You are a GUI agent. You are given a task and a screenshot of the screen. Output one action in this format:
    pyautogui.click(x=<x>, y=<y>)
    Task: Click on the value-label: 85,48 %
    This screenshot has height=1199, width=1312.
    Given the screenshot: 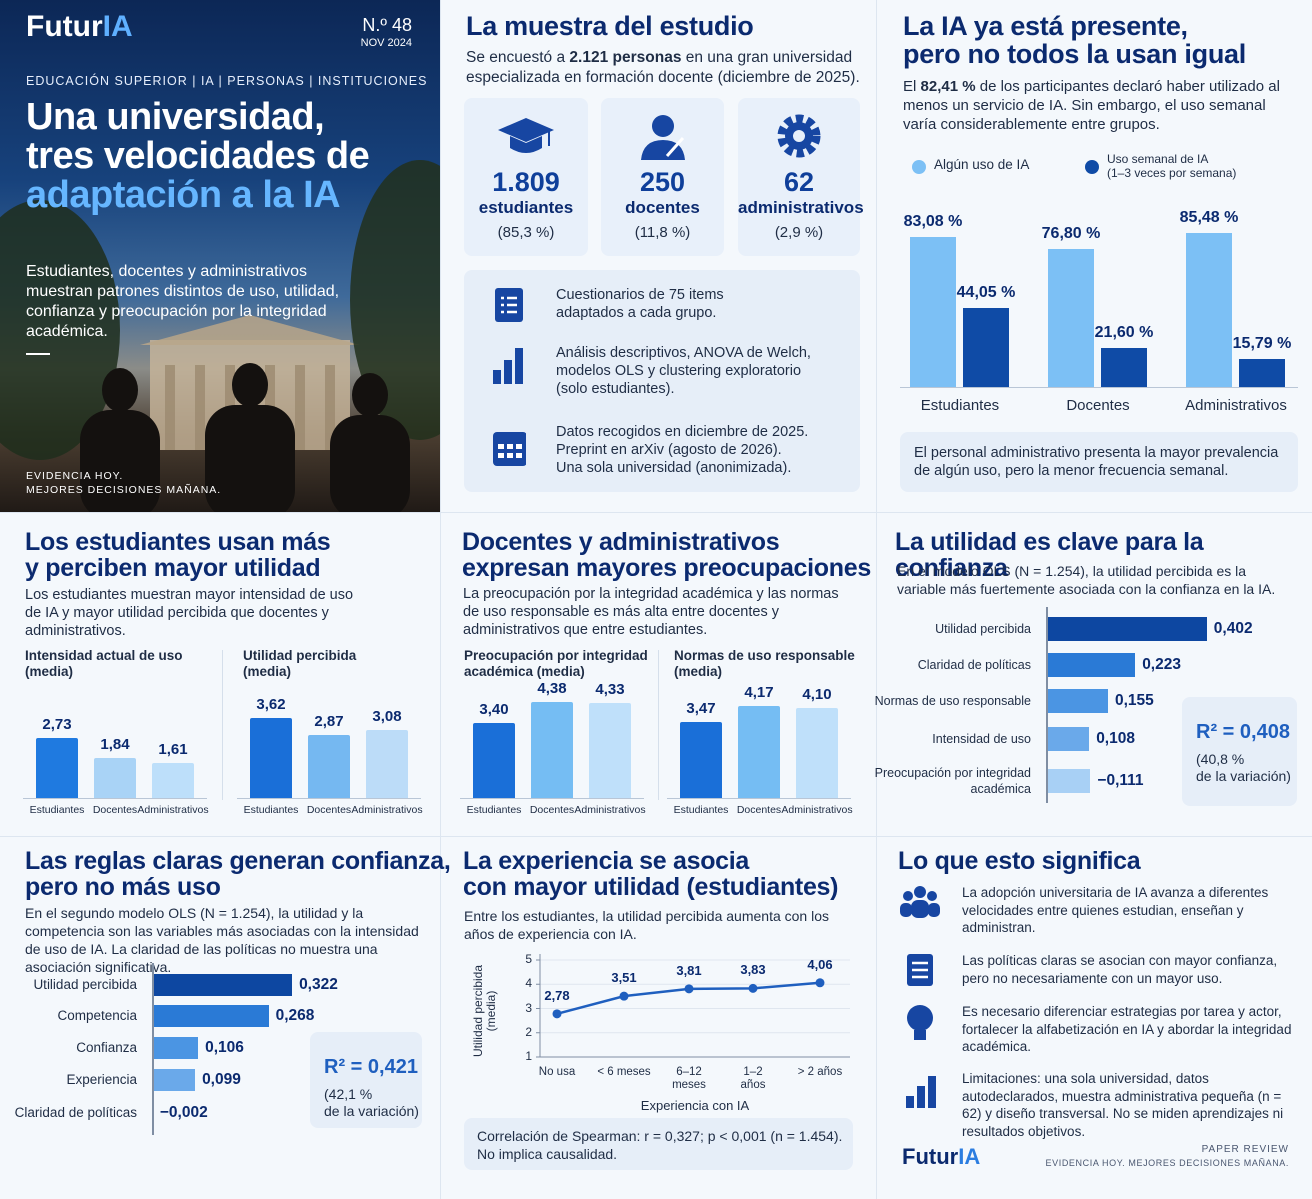 What is the action you would take?
    pyautogui.click(x=1209, y=218)
    